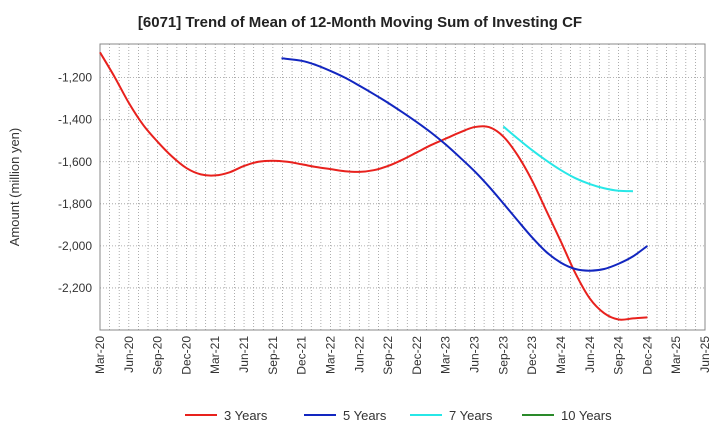 The height and width of the screenshot is (440, 720). What do you see at coordinates (568, 159) in the screenshot?
I see `series-line-7-years` at bounding box center [568, 159].